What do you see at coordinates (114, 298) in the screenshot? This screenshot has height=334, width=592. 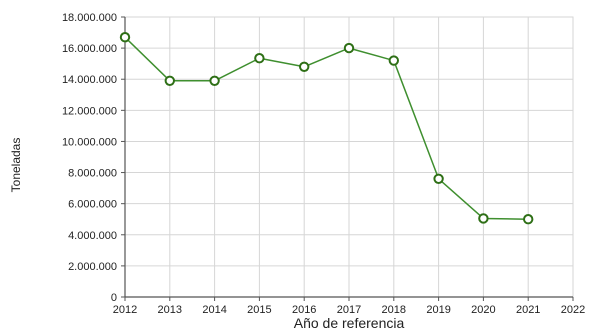 I see `y-tick-label: 0` at bounding box center [114, 298].